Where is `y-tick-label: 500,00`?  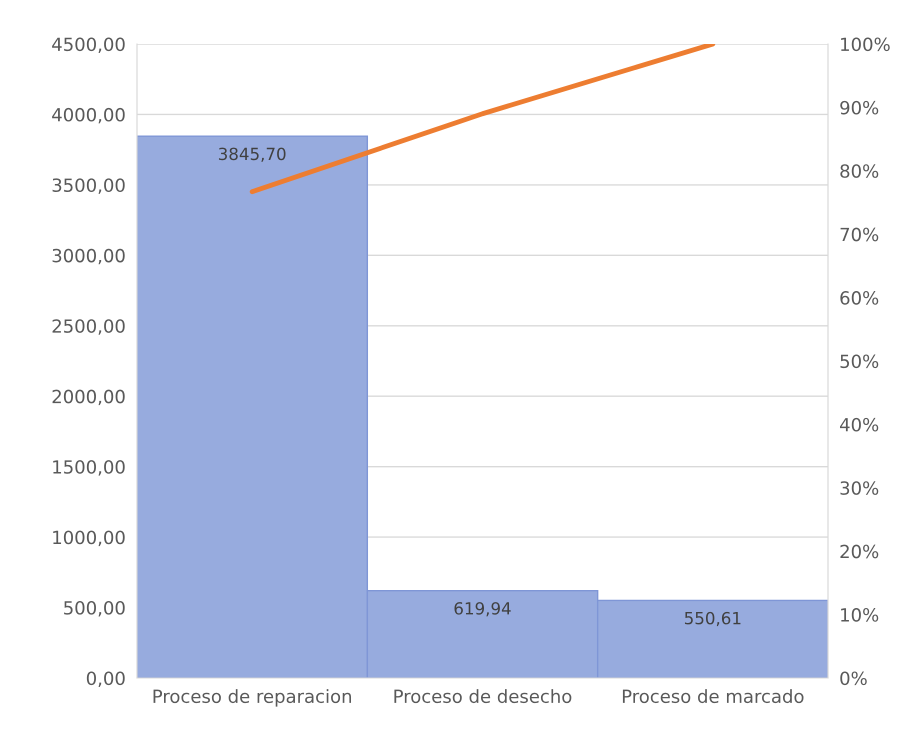 y-tick-label: 500,00 is located at coordinates (94, 609).